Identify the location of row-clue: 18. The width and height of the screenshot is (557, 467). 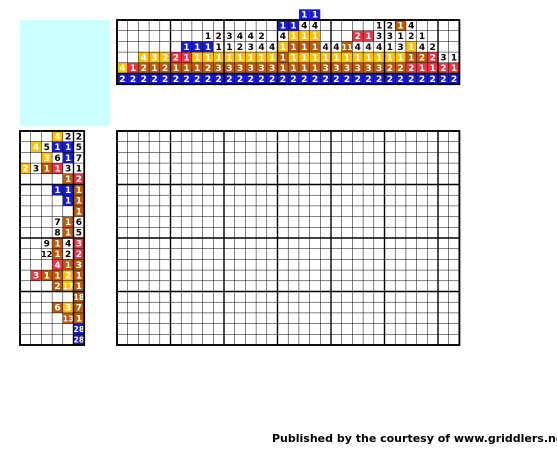
(79, 297).